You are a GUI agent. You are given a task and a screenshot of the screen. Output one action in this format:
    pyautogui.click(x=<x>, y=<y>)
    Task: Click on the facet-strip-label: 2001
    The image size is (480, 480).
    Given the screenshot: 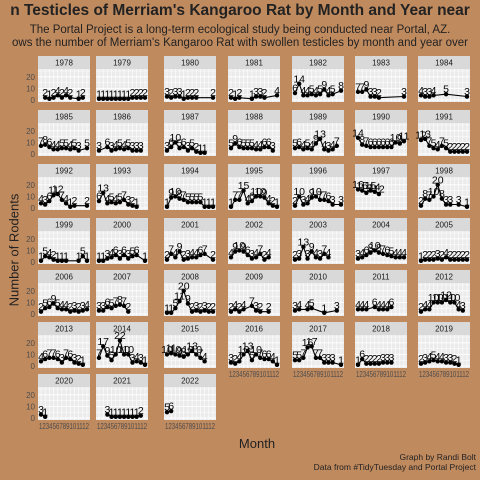 What is the action you would take?
    pyautogui.click(x=190, y=225)
    